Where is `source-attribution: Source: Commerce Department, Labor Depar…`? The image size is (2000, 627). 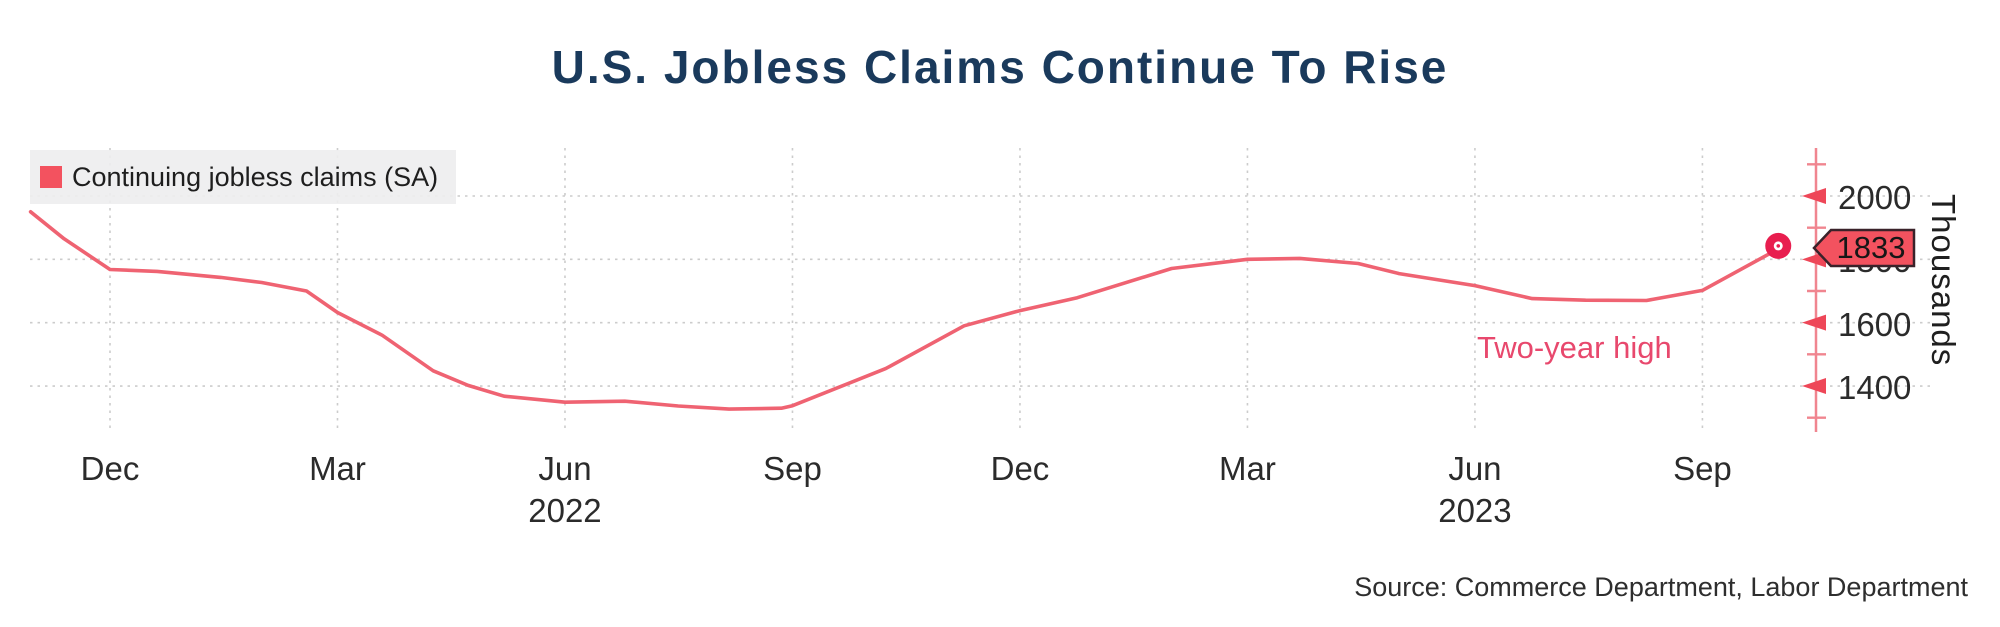 source-attribution: Source: Commerce Department, Labor Depar… is located at coordinates (1661, 587).